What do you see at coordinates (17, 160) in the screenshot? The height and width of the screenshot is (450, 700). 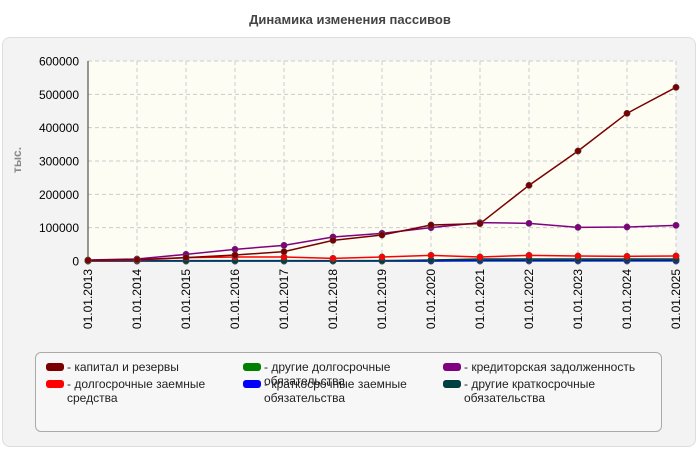 I see `y-axis-label: тыс.` at bounding box center [17, 160].